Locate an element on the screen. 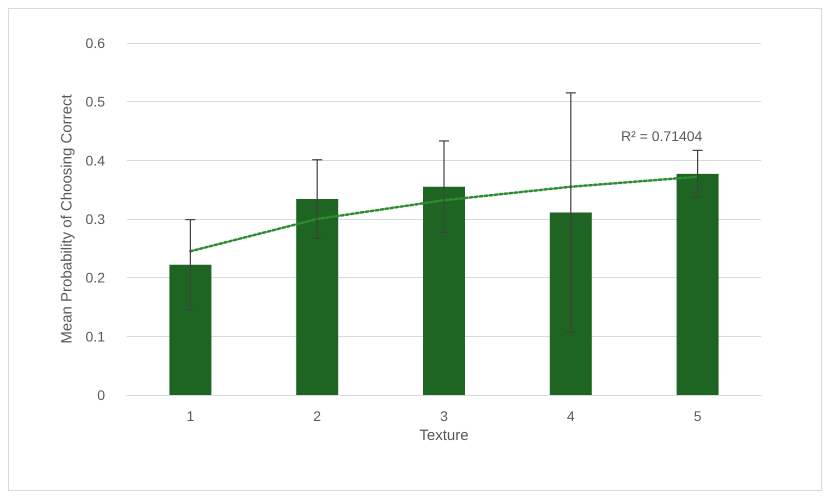 This screenshot has width=830, height=499. x-tick-label: 5 is located at coordinates (698, 416).